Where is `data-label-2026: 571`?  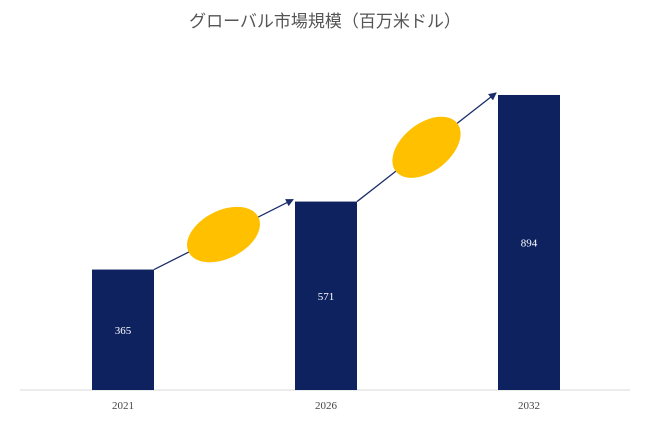
data-label-2026: 571 is located at coordinates (326, 297).